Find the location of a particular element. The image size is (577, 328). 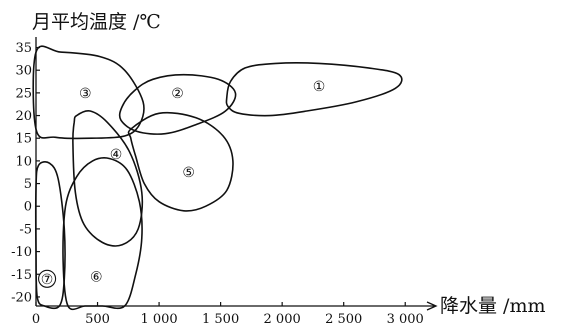

x-tick-label: 3 000 is located at coordinates (405, 319).